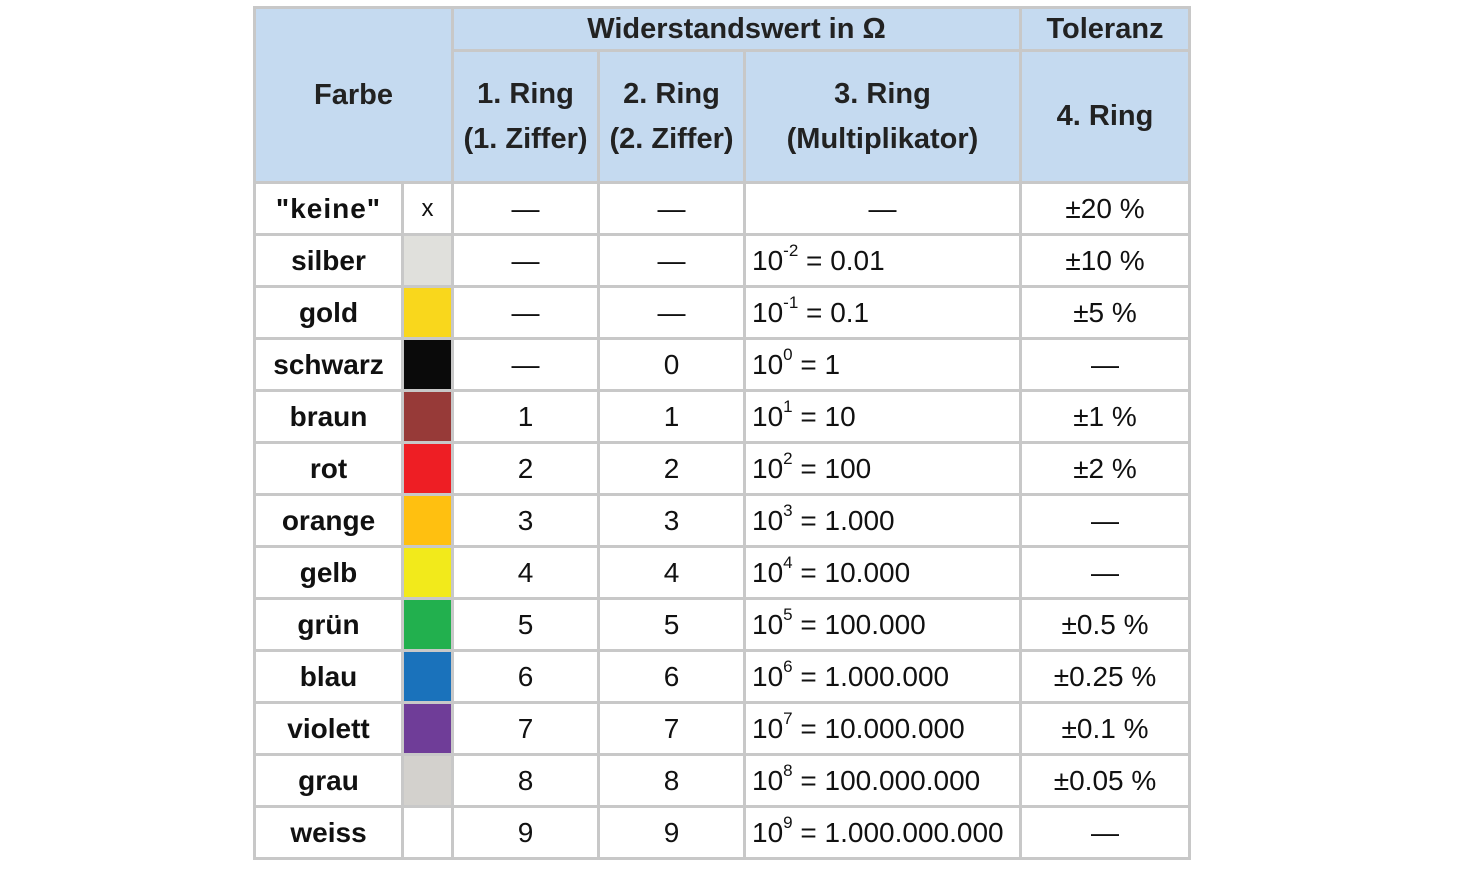 The width and height of the screenshot is (1467, 873). Describe the element at coordinates (824, 416) in the screenshot. I see `multiplier-value: = 10` at that location.